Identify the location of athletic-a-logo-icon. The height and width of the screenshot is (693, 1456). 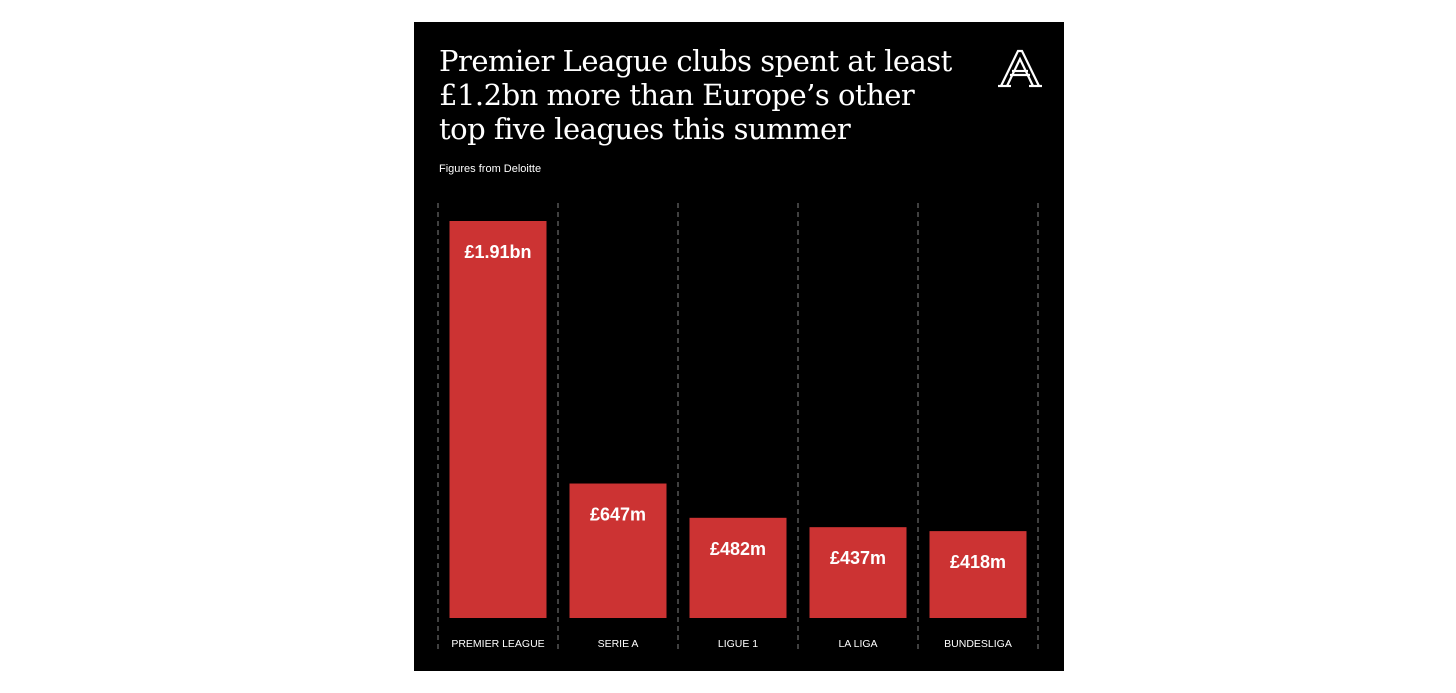
(1020, 68).